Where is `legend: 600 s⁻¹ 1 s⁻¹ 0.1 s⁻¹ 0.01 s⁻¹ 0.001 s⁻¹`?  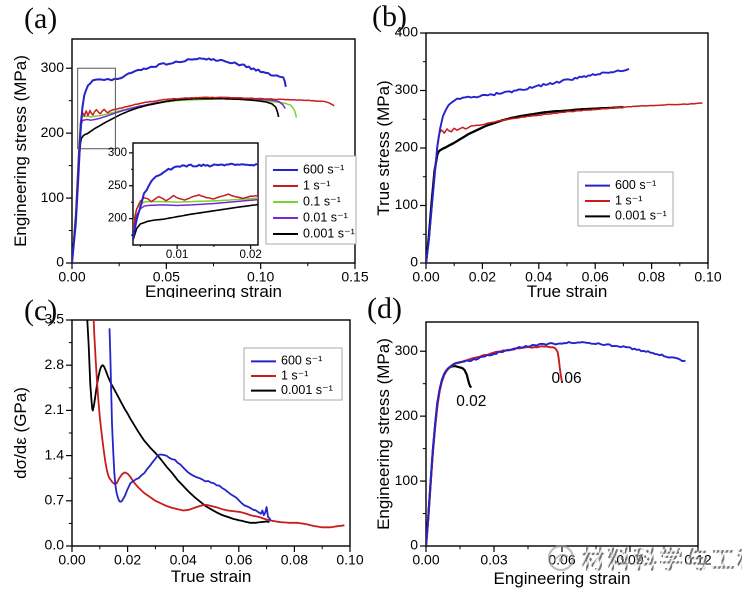 legend: 600 s⁻¹ 1 s⁻¹ 0.1 s⁻¹ 0.01 s⁻¹ 0.001 s⁻¹ is located at coordinates (311, 200).